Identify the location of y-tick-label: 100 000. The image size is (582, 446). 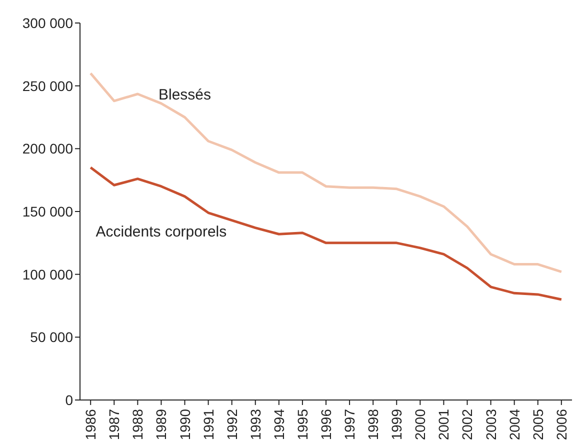
(48, 274).